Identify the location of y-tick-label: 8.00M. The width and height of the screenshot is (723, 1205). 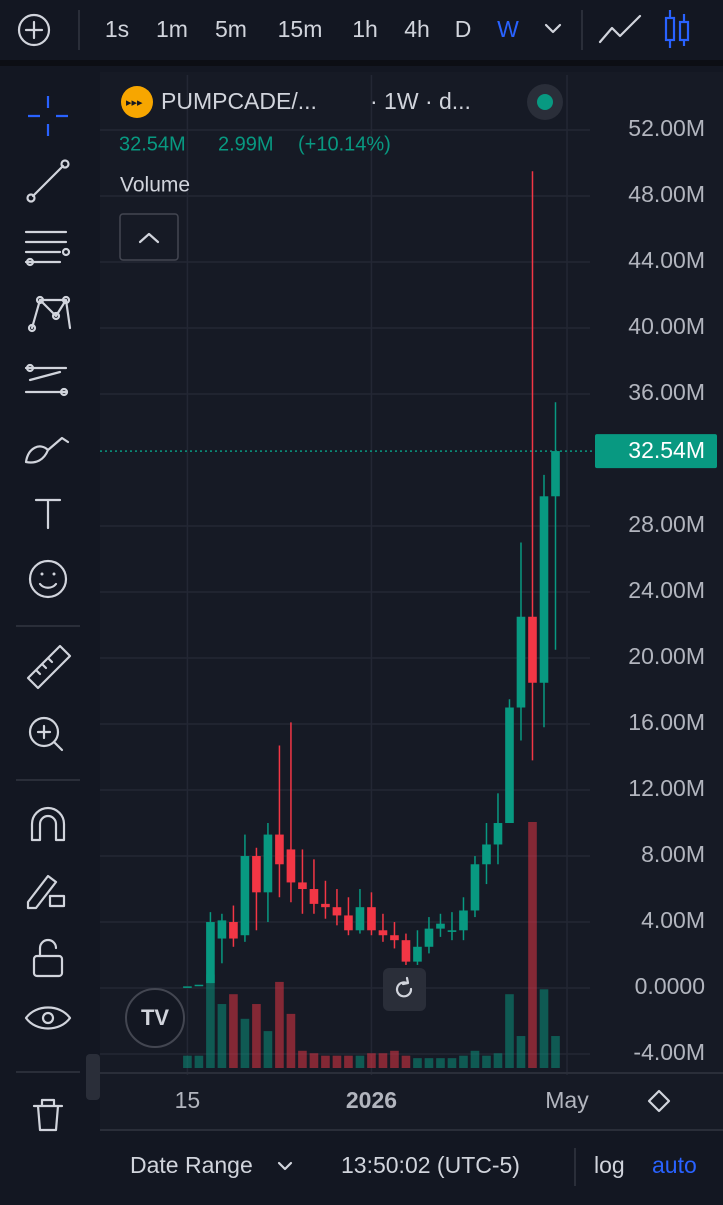
(673, 854).